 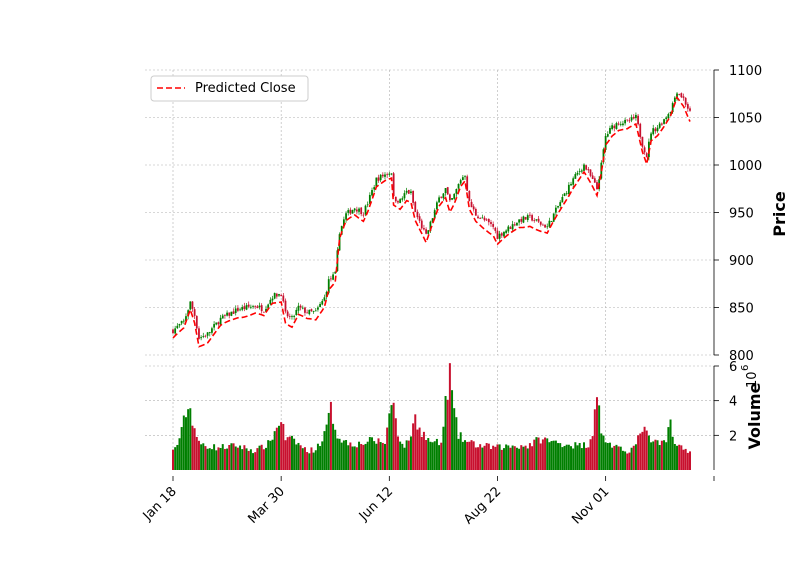 What do you see at coordinates (482, 505) in the screenshot?
I see `x-tick-label: Aug 22` at bounding box center [482, 505].